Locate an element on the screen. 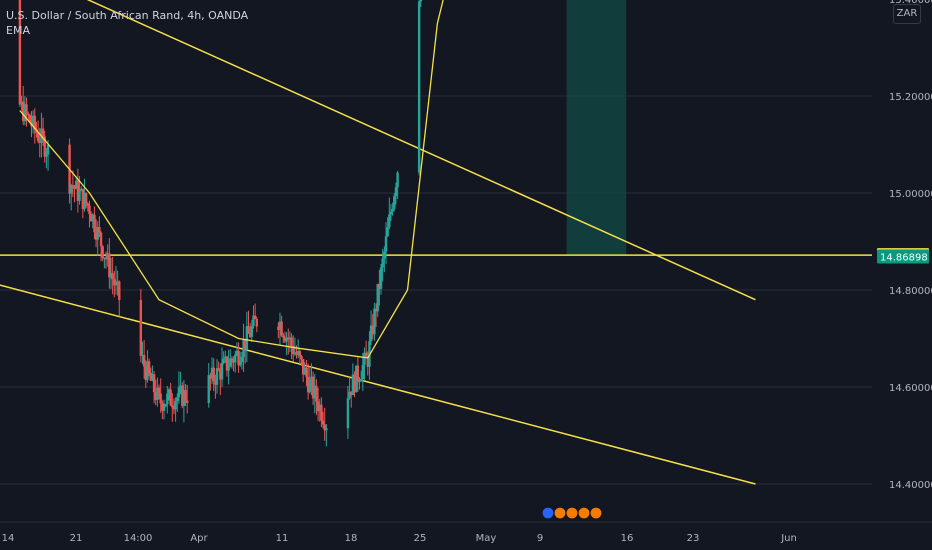  y-tick-label: 15.20000 is located at coordinates (910, 97).